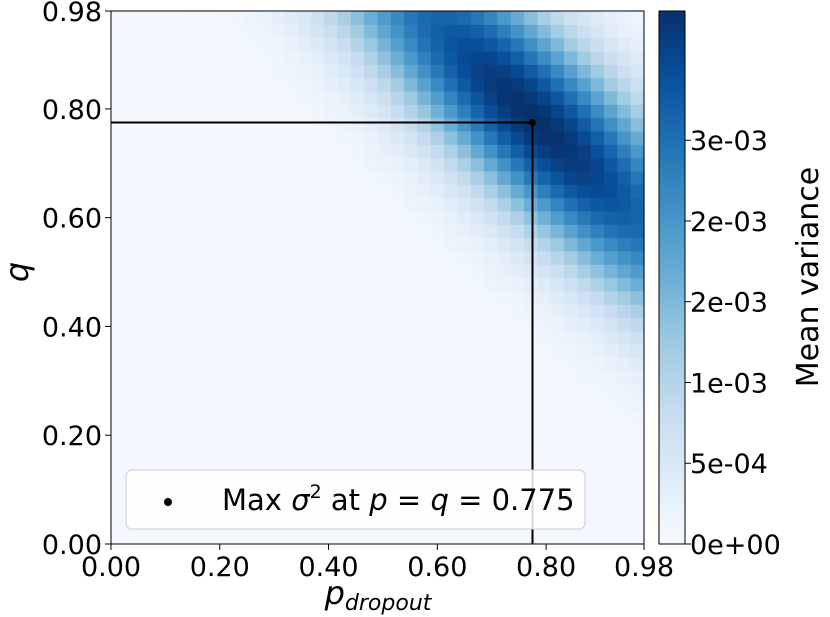 The image size is (830, 617). What do you see at coordinates (72, 545) in the screenshot?
I see `y-tick-label: 0.00` at bounding box center [72, 545].